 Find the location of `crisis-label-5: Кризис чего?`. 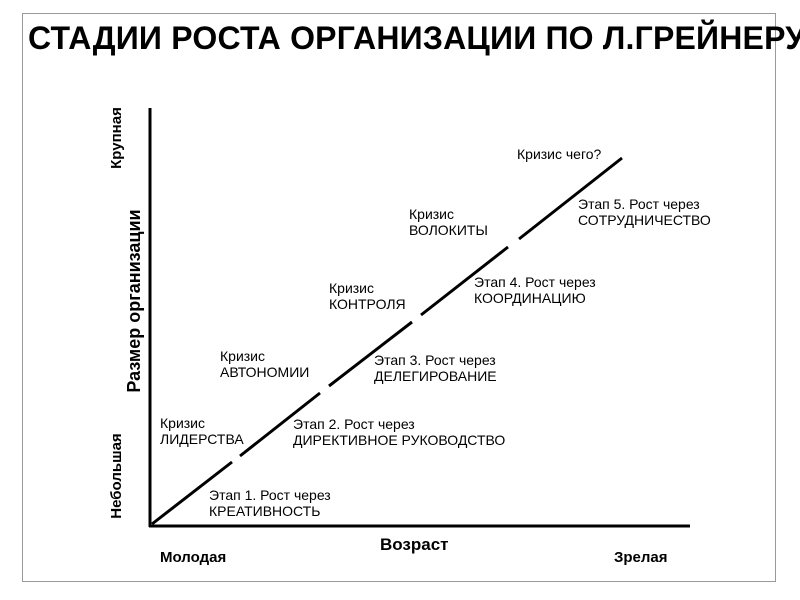

crisis-label-5: Кризис чего? is located at coordinates (559, 154).